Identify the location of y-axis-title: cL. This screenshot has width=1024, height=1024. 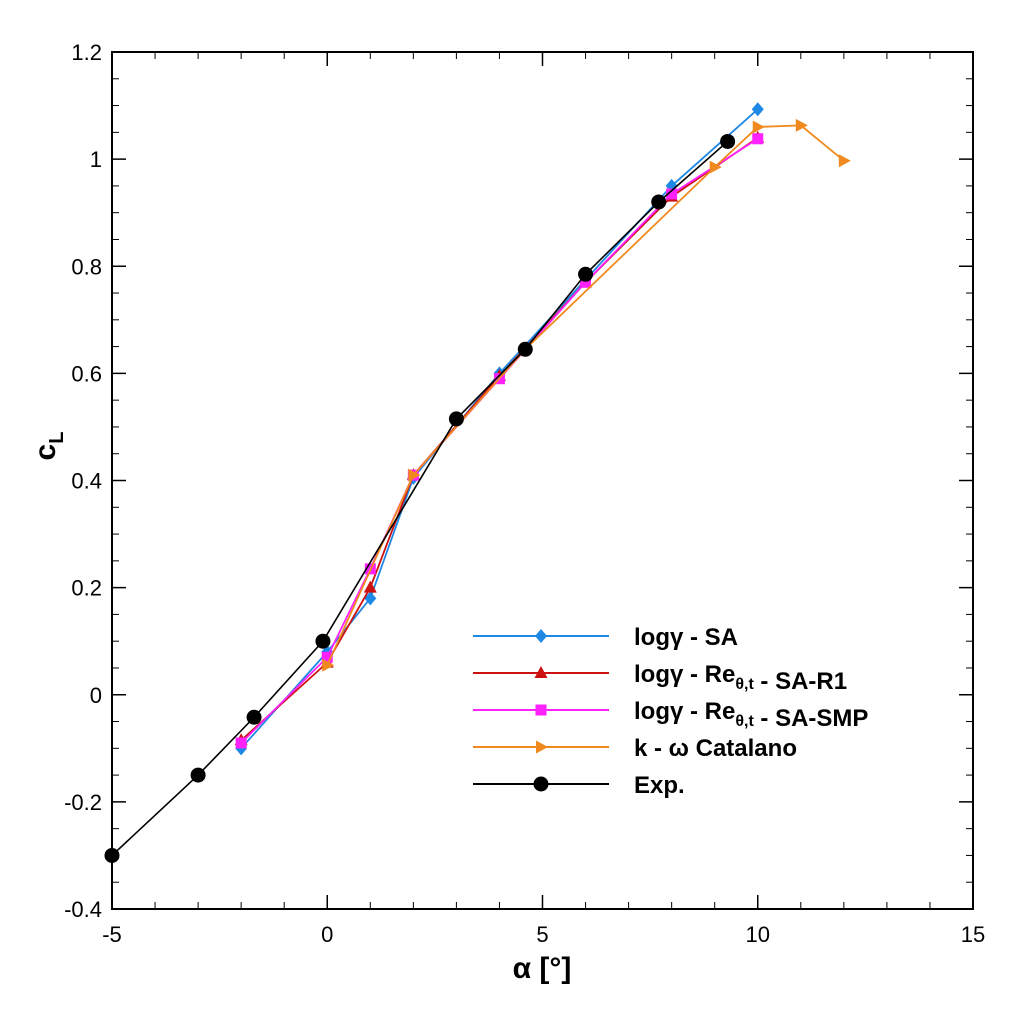
(48, 446).